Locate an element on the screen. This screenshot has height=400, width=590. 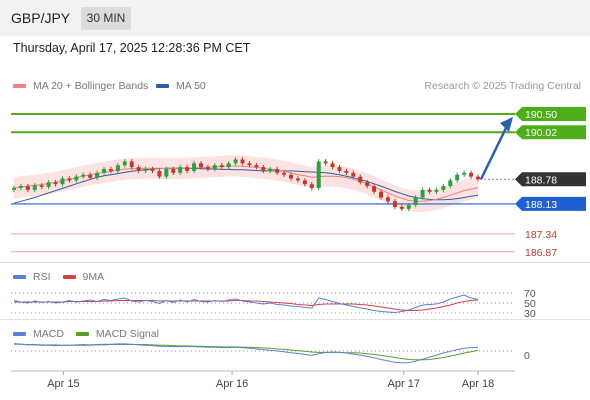
x-axis-label: Apr 17 is located at coordinates (404, 384).